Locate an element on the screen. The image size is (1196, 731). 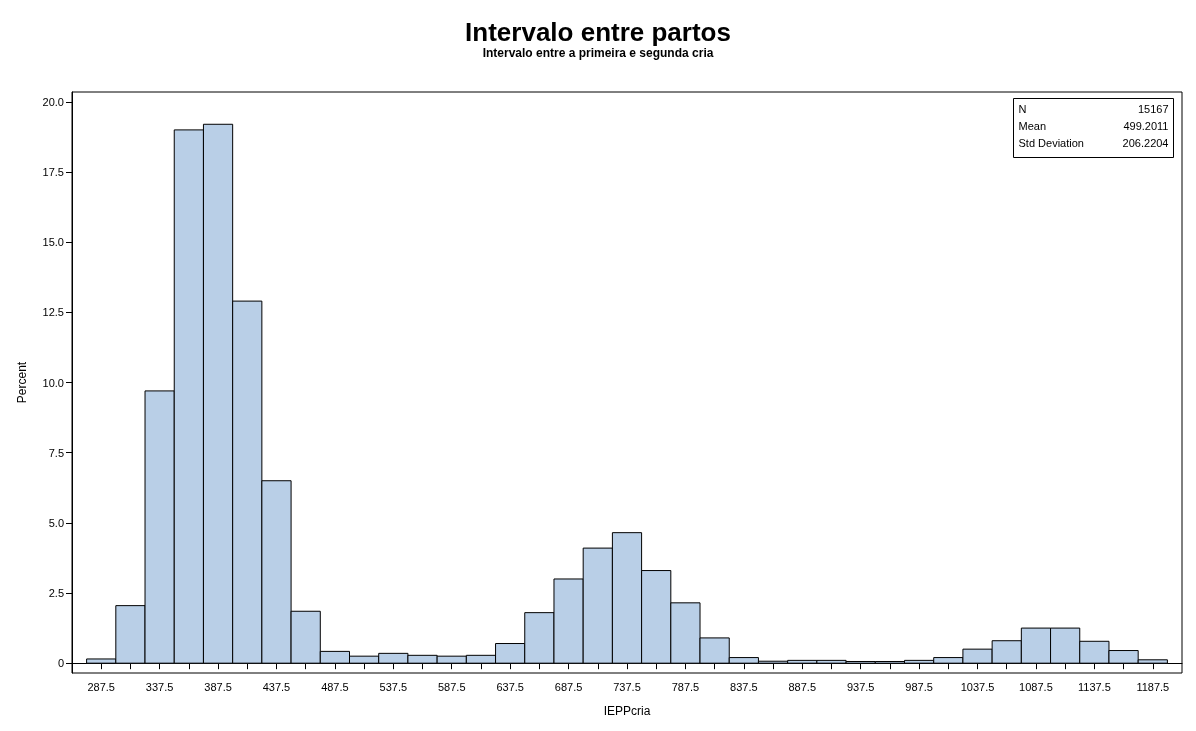
x-tick-label: 637.5 is located at coordinates (510, 686).